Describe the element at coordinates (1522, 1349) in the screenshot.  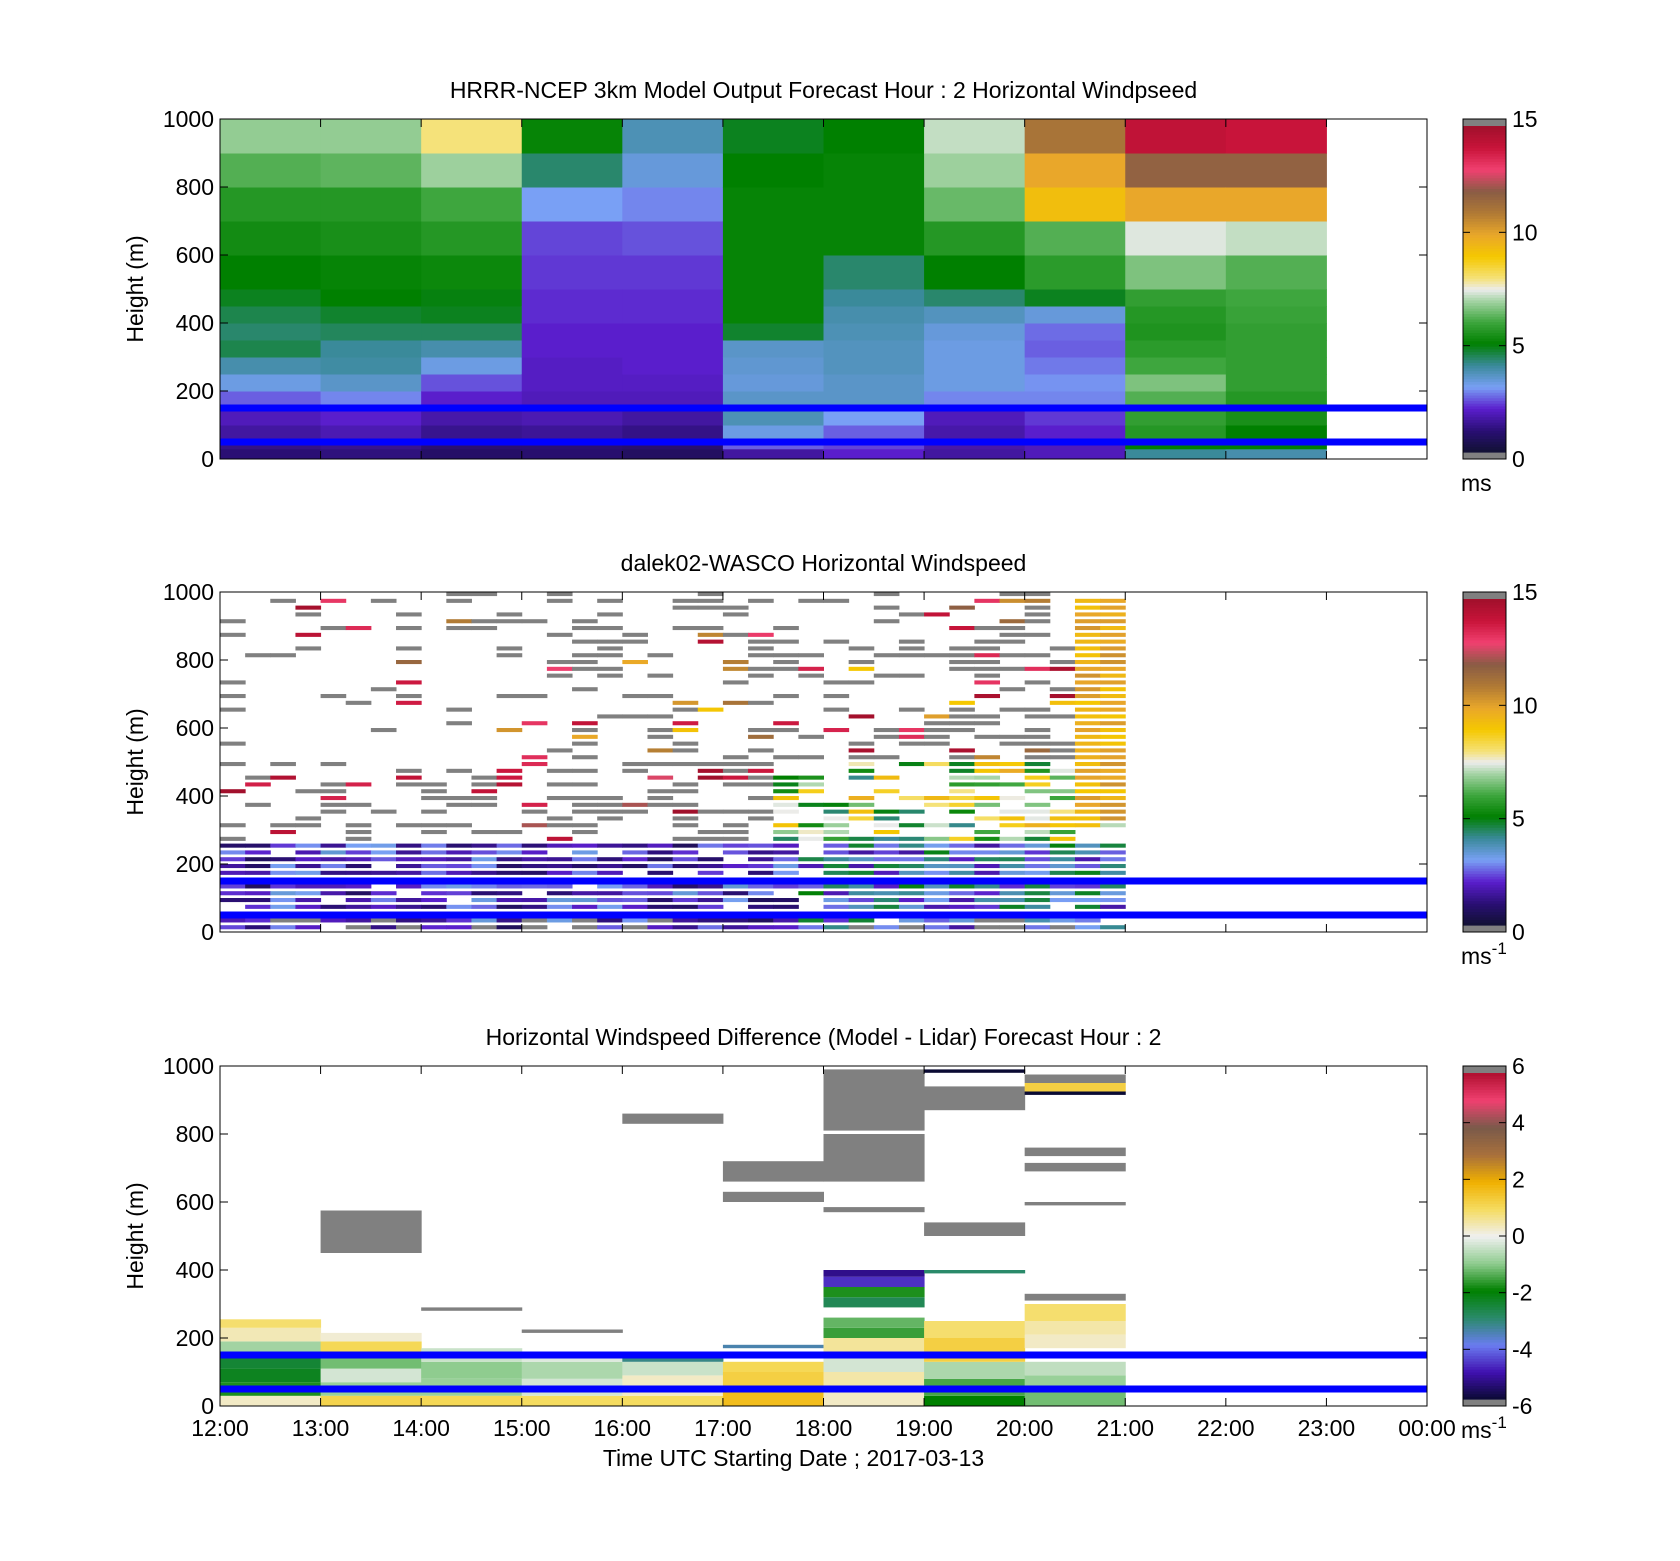
I see `colorbar-tick-label: -4` at that location.